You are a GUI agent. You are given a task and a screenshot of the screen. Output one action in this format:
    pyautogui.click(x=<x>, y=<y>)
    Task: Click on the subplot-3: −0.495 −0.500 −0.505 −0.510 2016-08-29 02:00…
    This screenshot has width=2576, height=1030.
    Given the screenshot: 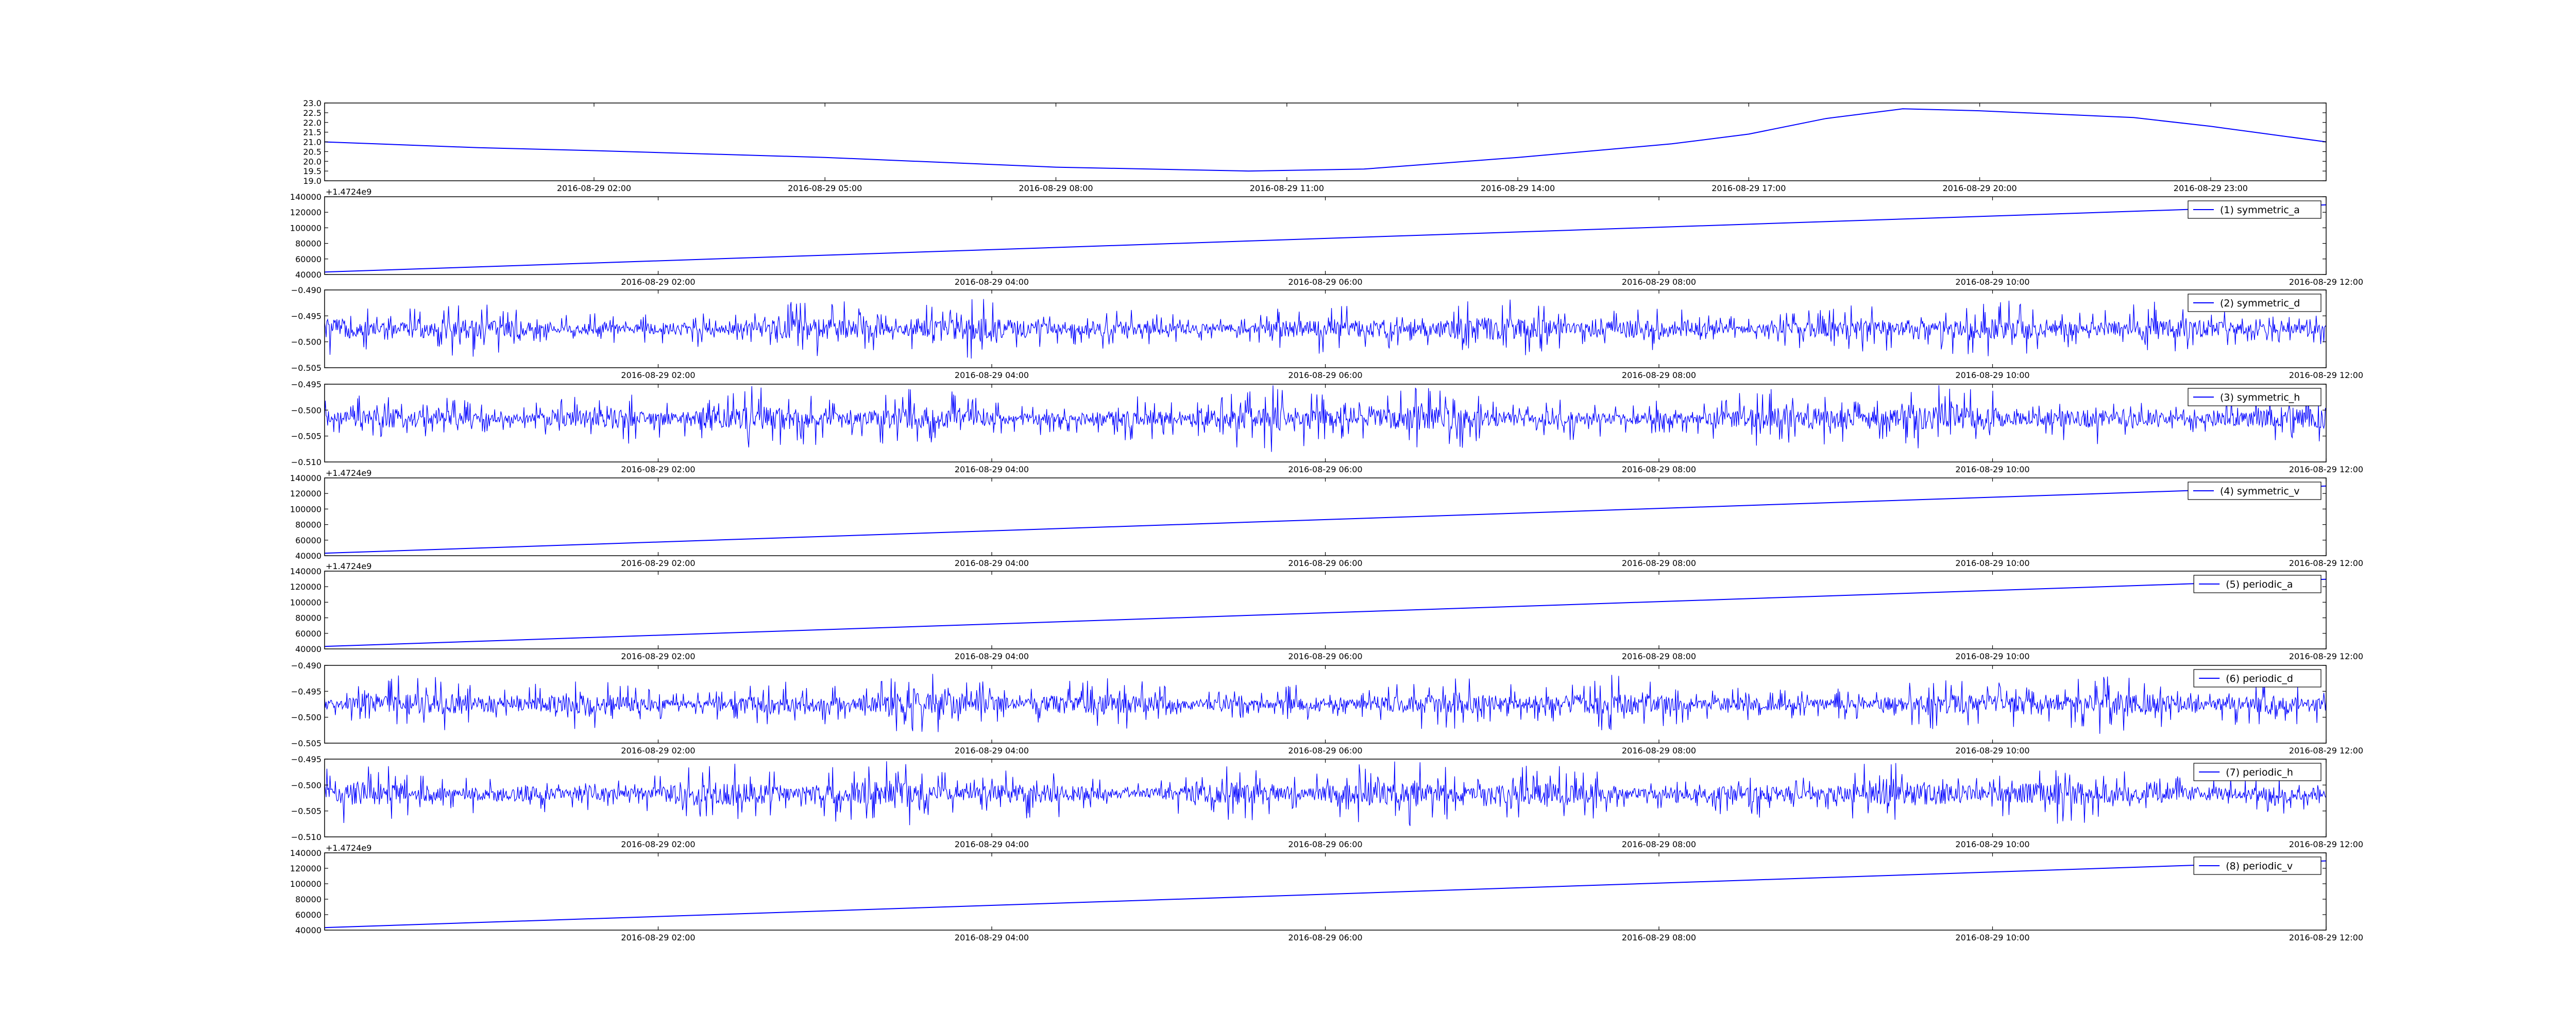 What is the action you would take?
    pyautogui.click(x=1327, y=427)
    